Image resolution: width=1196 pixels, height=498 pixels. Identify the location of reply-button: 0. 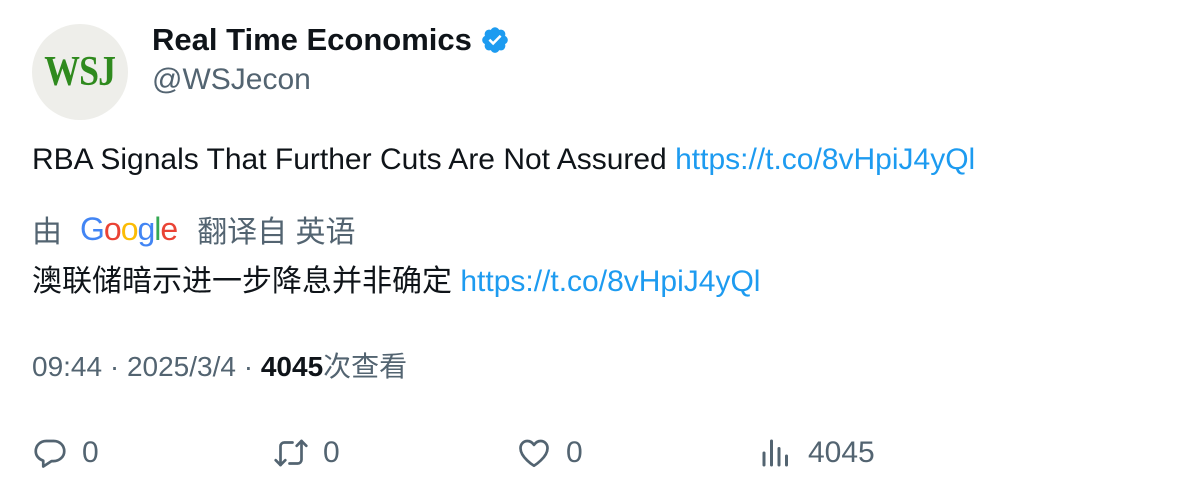
(65, 453).